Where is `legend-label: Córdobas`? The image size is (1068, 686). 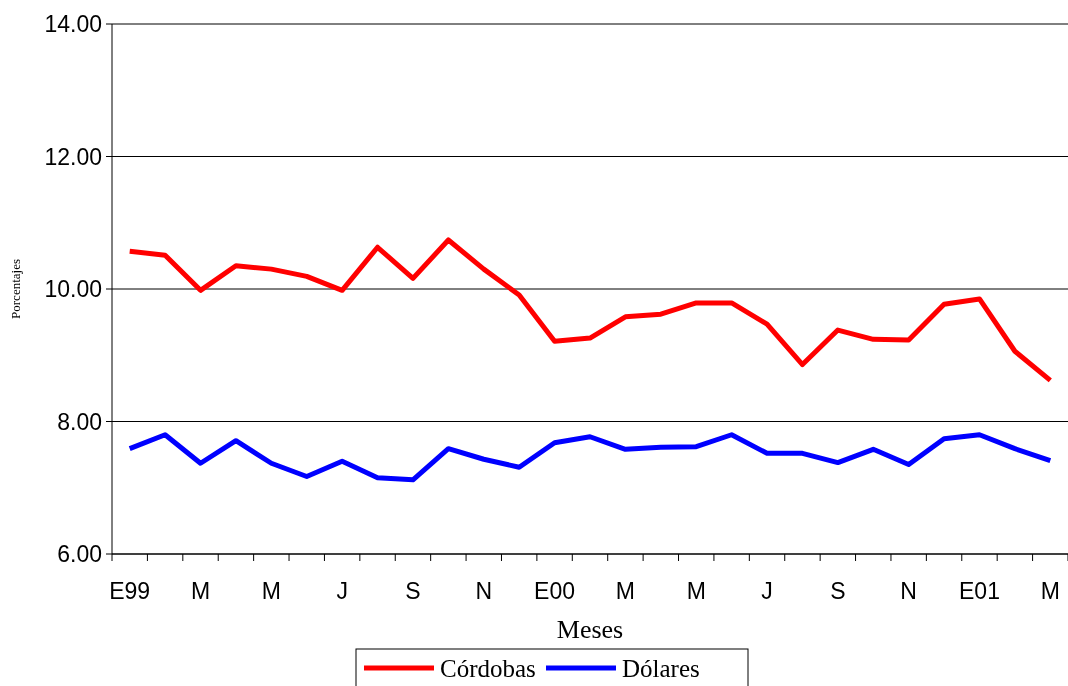
legend-label: Córdobas is located at coordinates (488, 668).